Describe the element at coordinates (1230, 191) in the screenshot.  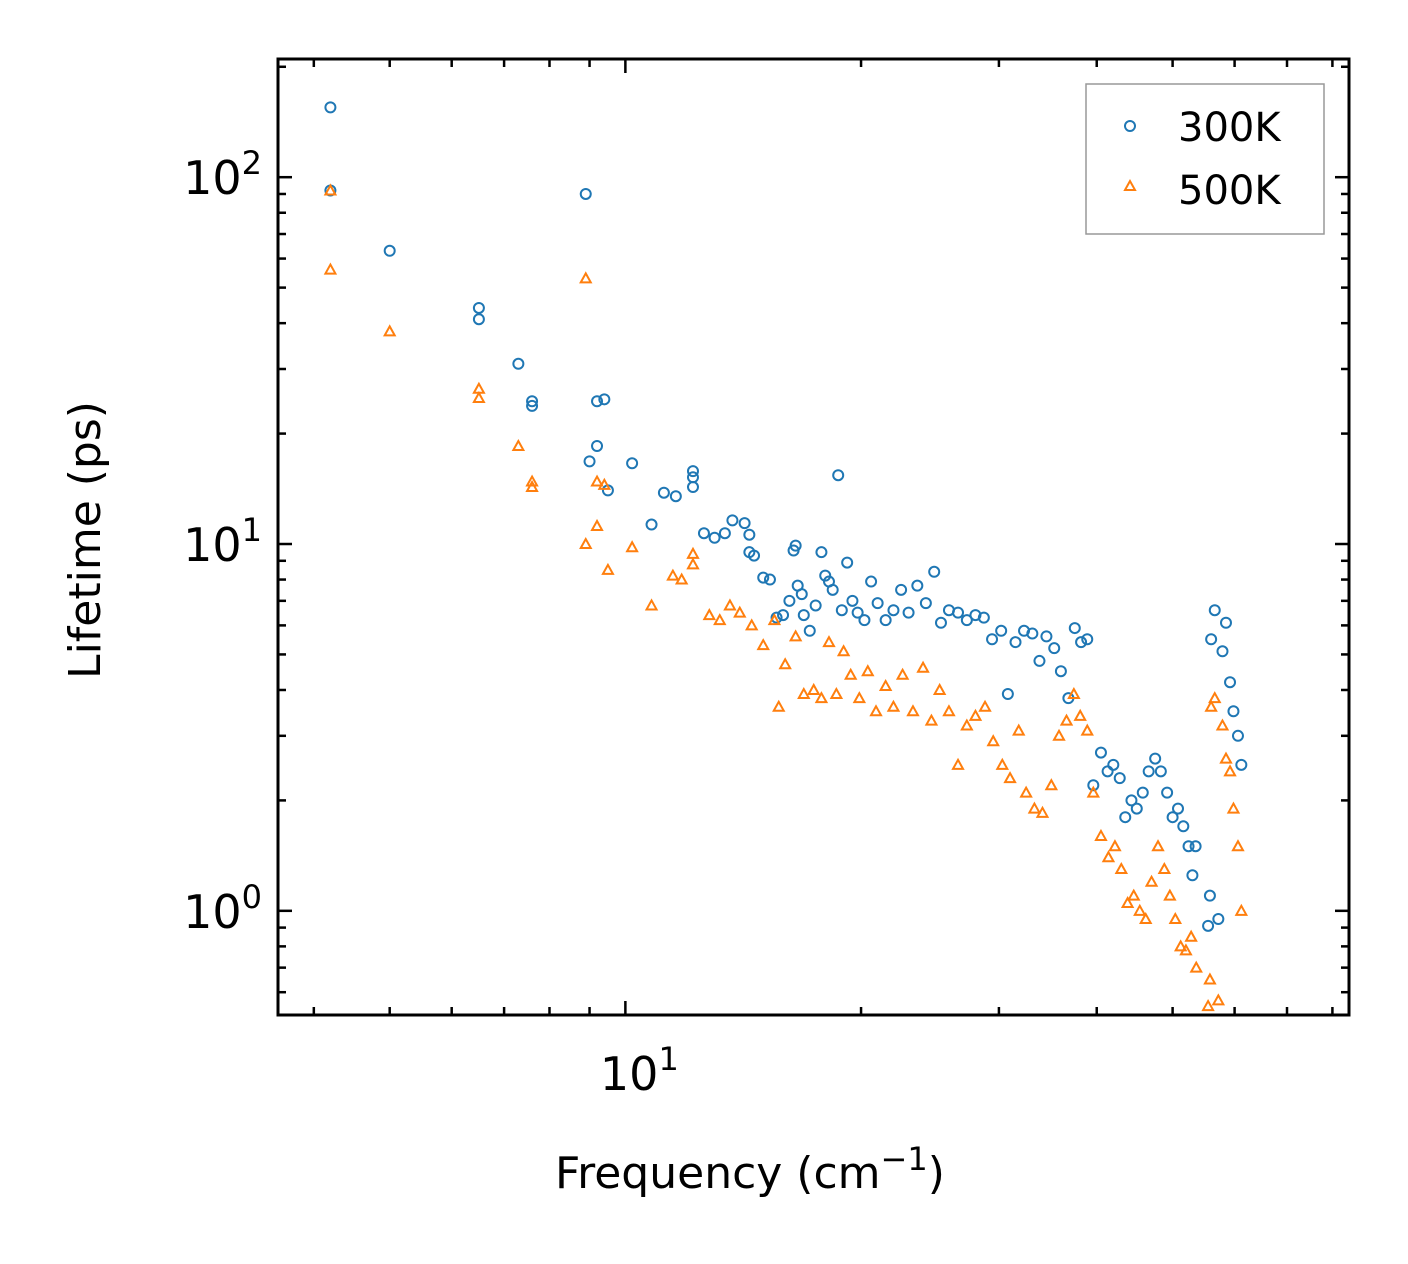
I see `legend-label-500k: 500K` at that location.